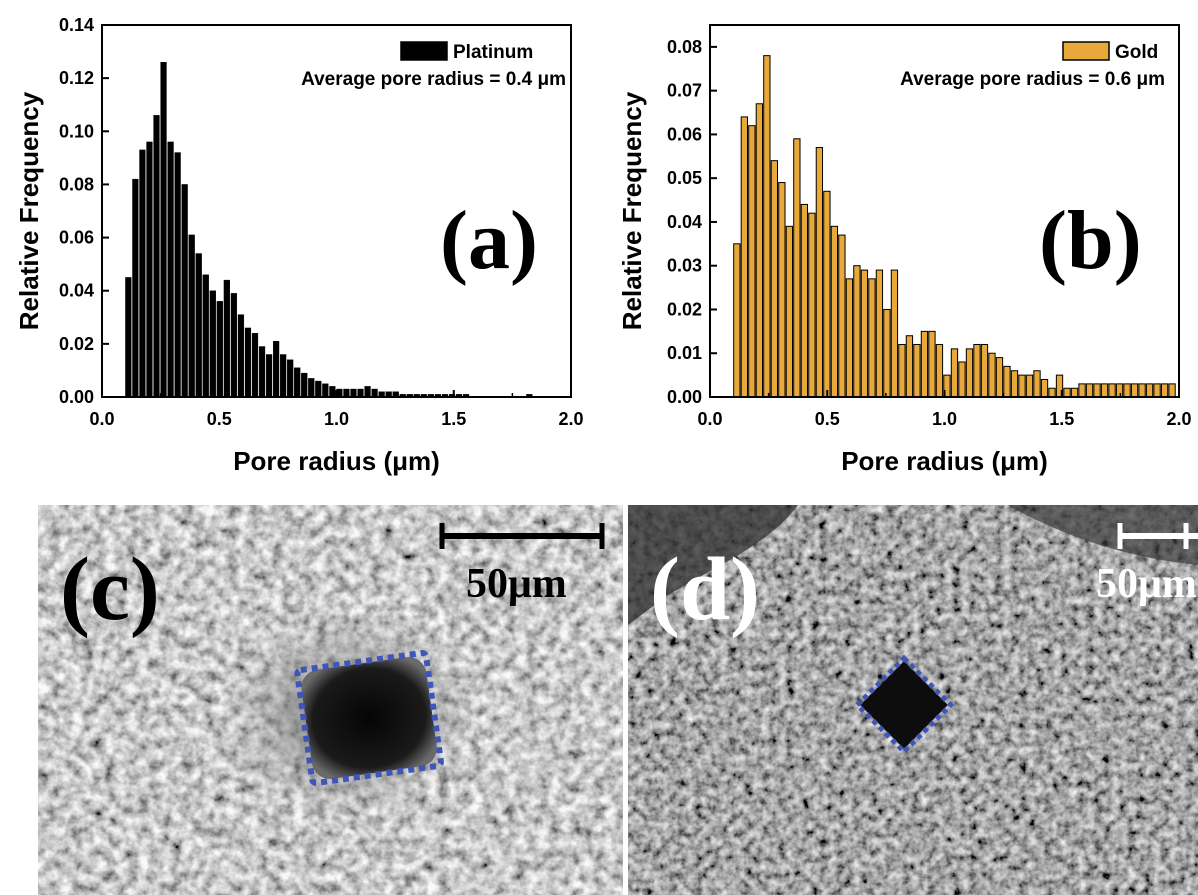 This screenshot has width=1198, height=895. What do you see at coordinates (684, 266) in the screenshot?
I see `y-tick-label: 0.03` at bounding box center [684, 266].